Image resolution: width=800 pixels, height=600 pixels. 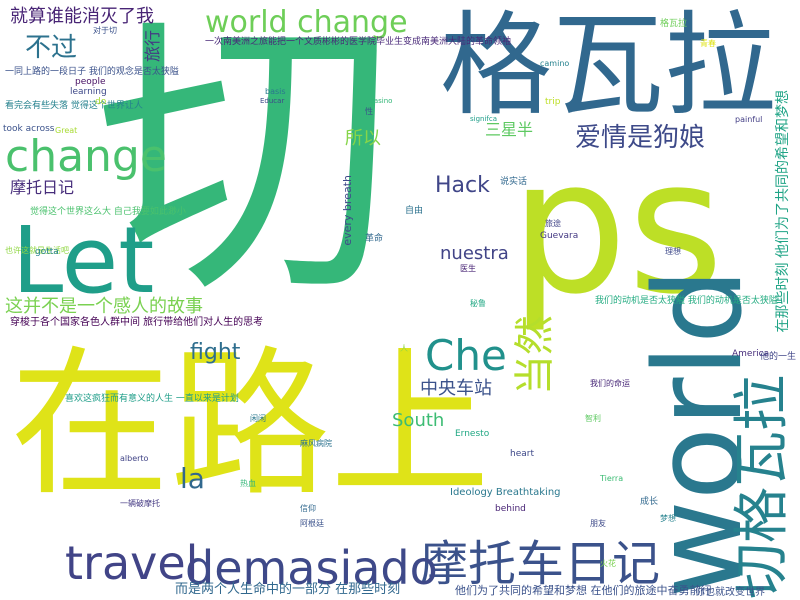 I want to click on cloud-word: 他的一生, so click(x=778, y=357).